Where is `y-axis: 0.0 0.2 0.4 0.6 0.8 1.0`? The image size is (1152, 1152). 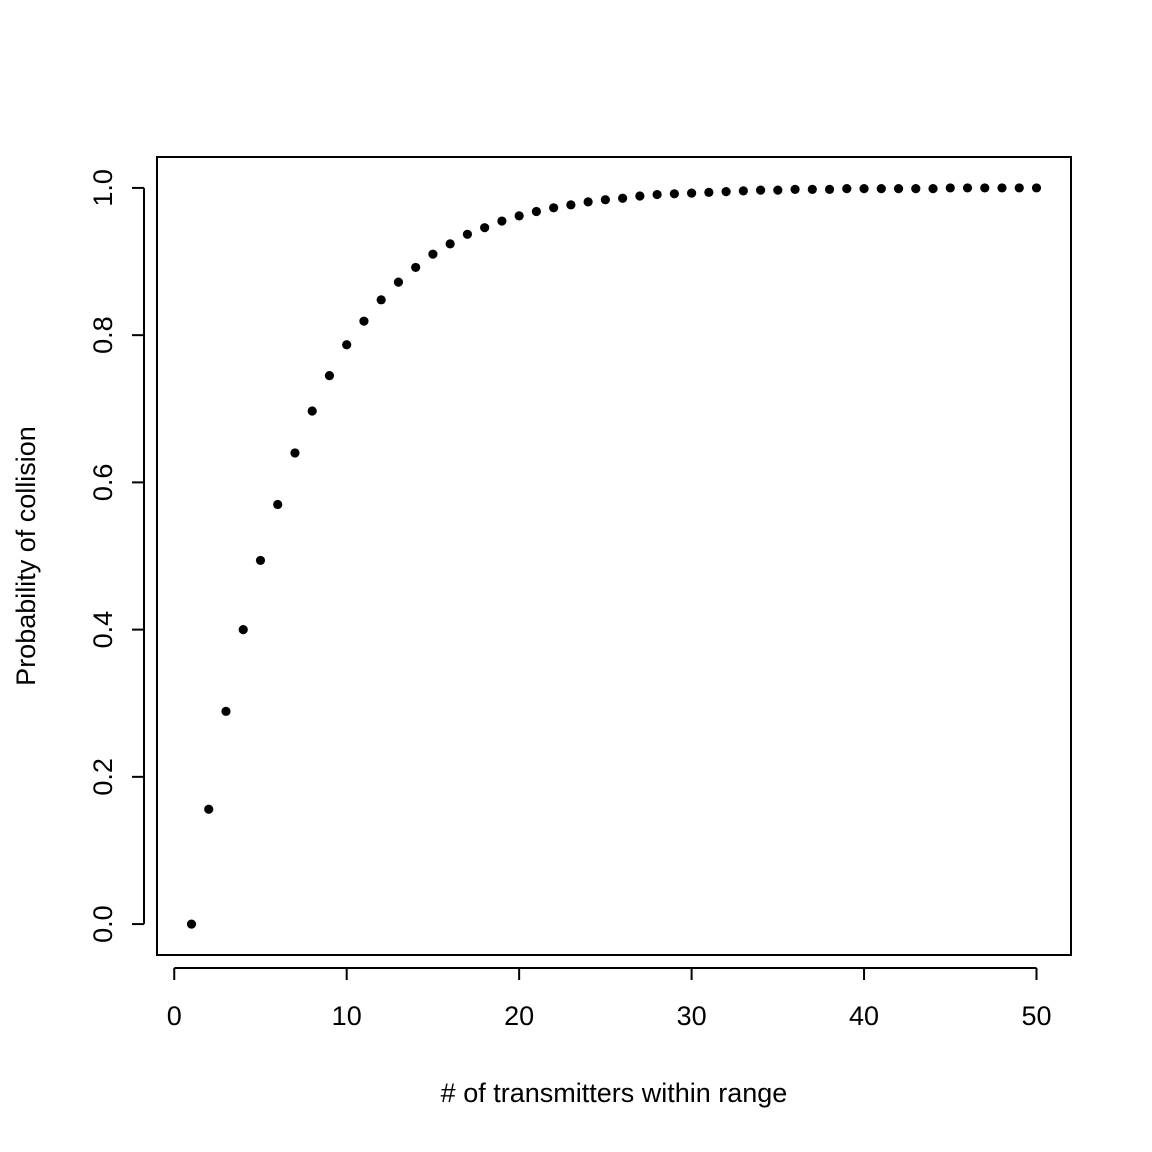 y-axis: 0.0 0.2 0.4 0.6 0.8 1.0 is located at coordinates (116, 556).